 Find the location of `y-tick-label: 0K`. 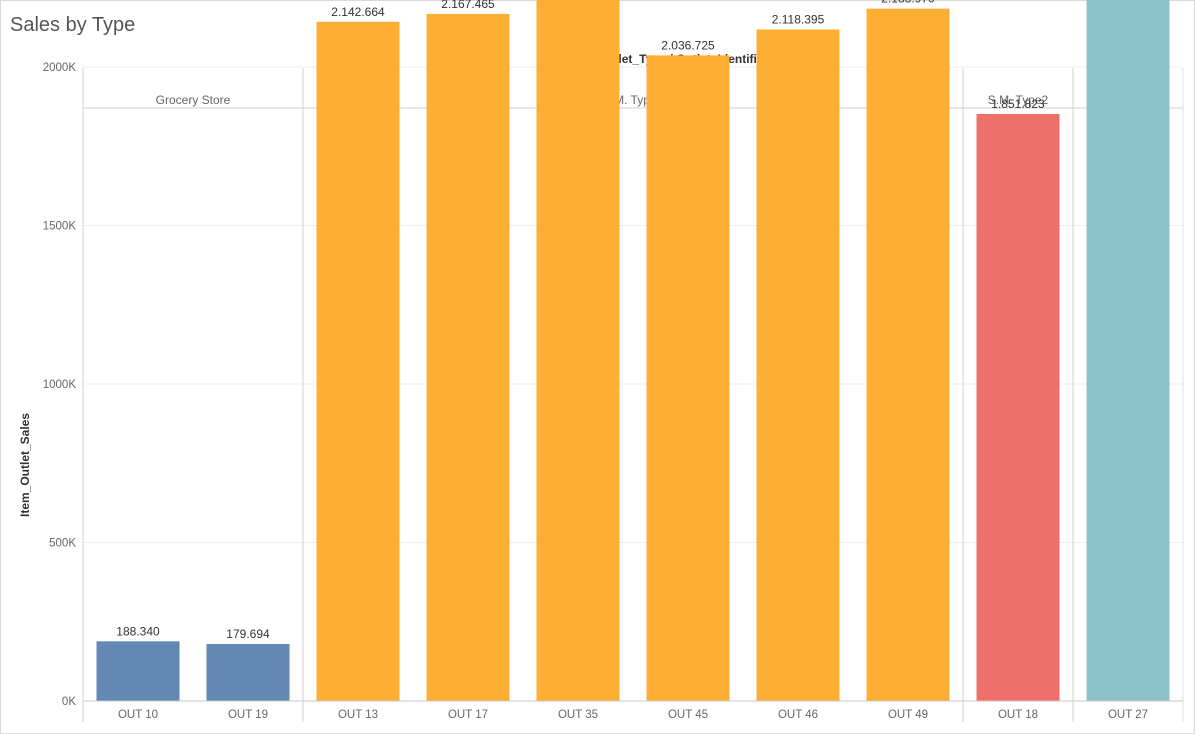

y-tick-label: 0K is located at coordinates (69, 702).